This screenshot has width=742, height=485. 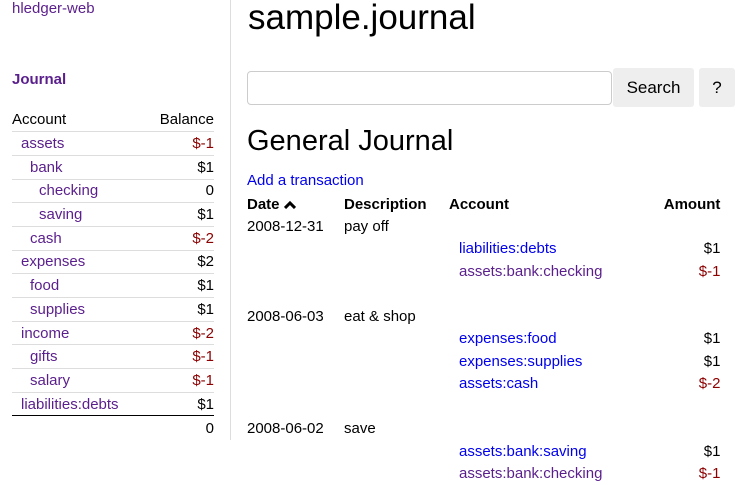 What do you see at coordinates (57, 309) in the screenshot?
I see `account-link: supplies` at bounding box center [57, 309].